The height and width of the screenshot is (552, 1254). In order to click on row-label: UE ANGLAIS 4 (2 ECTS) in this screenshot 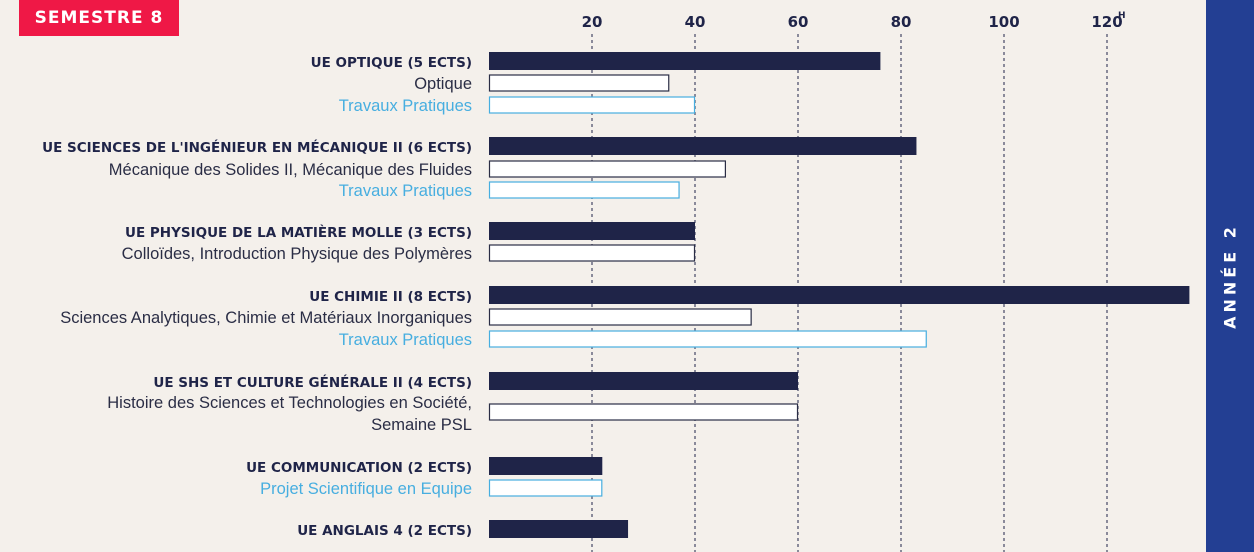, I will do `click(384, 531)`.